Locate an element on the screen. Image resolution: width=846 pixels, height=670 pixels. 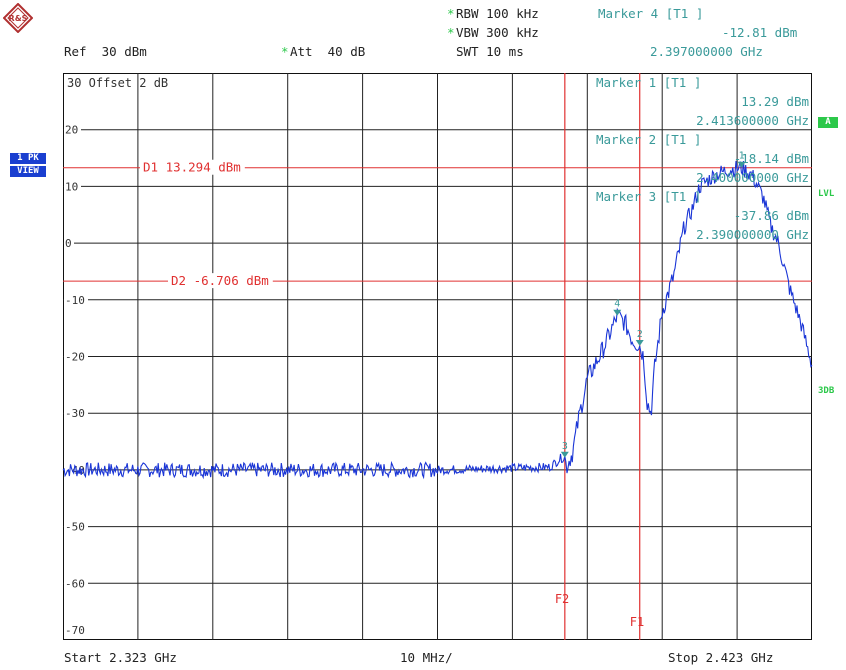
marker-readout-text: 13.29 dBm is located at coordinates (775, 101).